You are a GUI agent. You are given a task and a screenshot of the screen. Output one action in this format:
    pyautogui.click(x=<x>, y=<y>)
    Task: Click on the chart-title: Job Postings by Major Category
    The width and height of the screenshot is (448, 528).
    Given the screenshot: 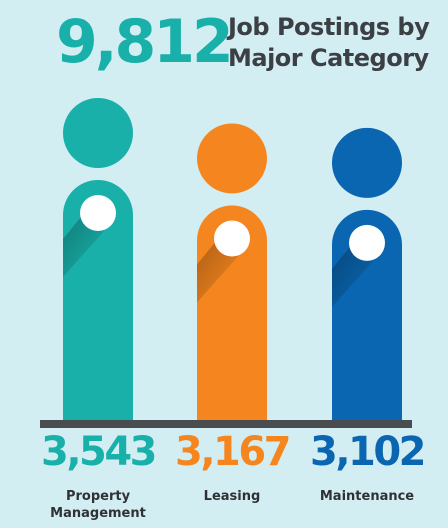 What is the action you would take?
    pyautogui.click(x=329, y=43)
    